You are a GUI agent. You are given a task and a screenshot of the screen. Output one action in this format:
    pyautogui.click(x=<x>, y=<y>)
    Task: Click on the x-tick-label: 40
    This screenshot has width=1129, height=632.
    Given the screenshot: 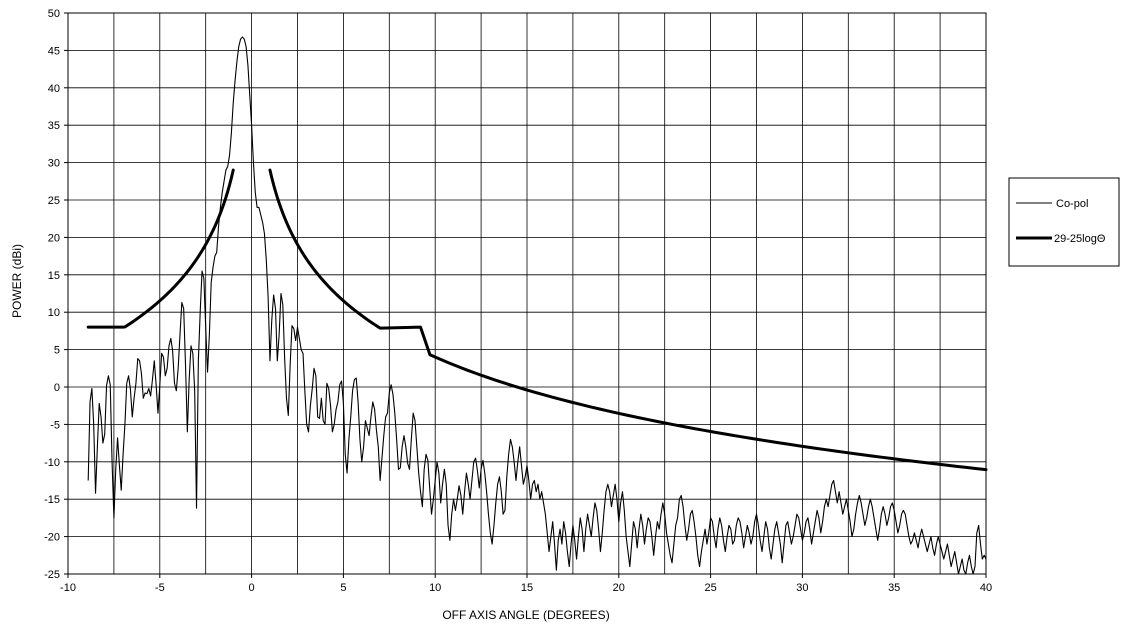 What is the action you would take?
    pyautogui.click(x=986, y=588)
    